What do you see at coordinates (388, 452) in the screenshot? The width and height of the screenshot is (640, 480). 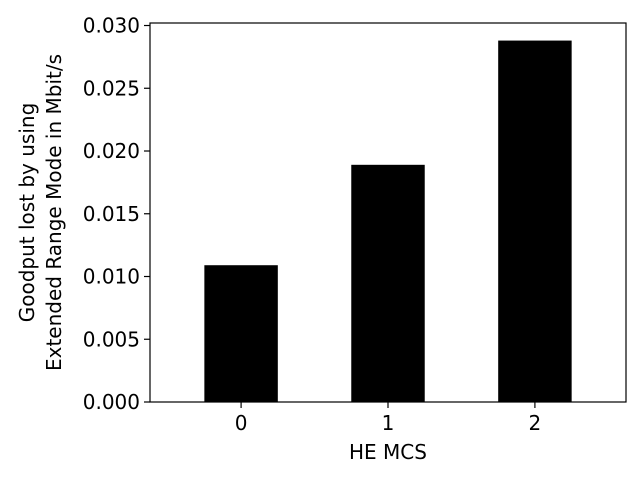 I see `x-axis-label: HE MCS` at bounding box center [388, 452].